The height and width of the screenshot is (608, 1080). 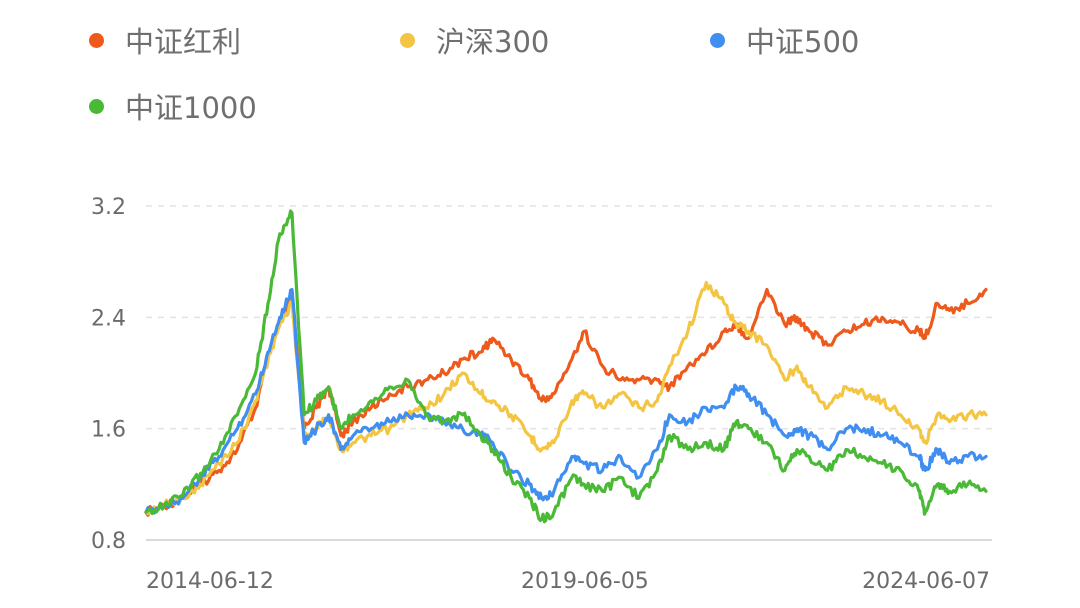 What do you see at coordinates (210, 581) in the screenshot?
I see `x-tick-label: 2014-06-12` at bounding box center [210, 581].